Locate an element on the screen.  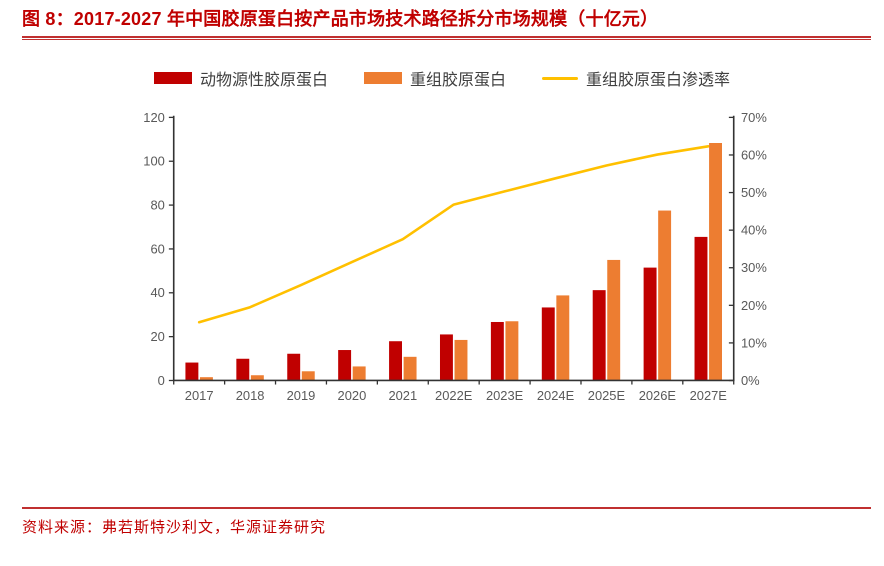
bar-recombinant-collagen-2020 is located at coordinates (359, 373).